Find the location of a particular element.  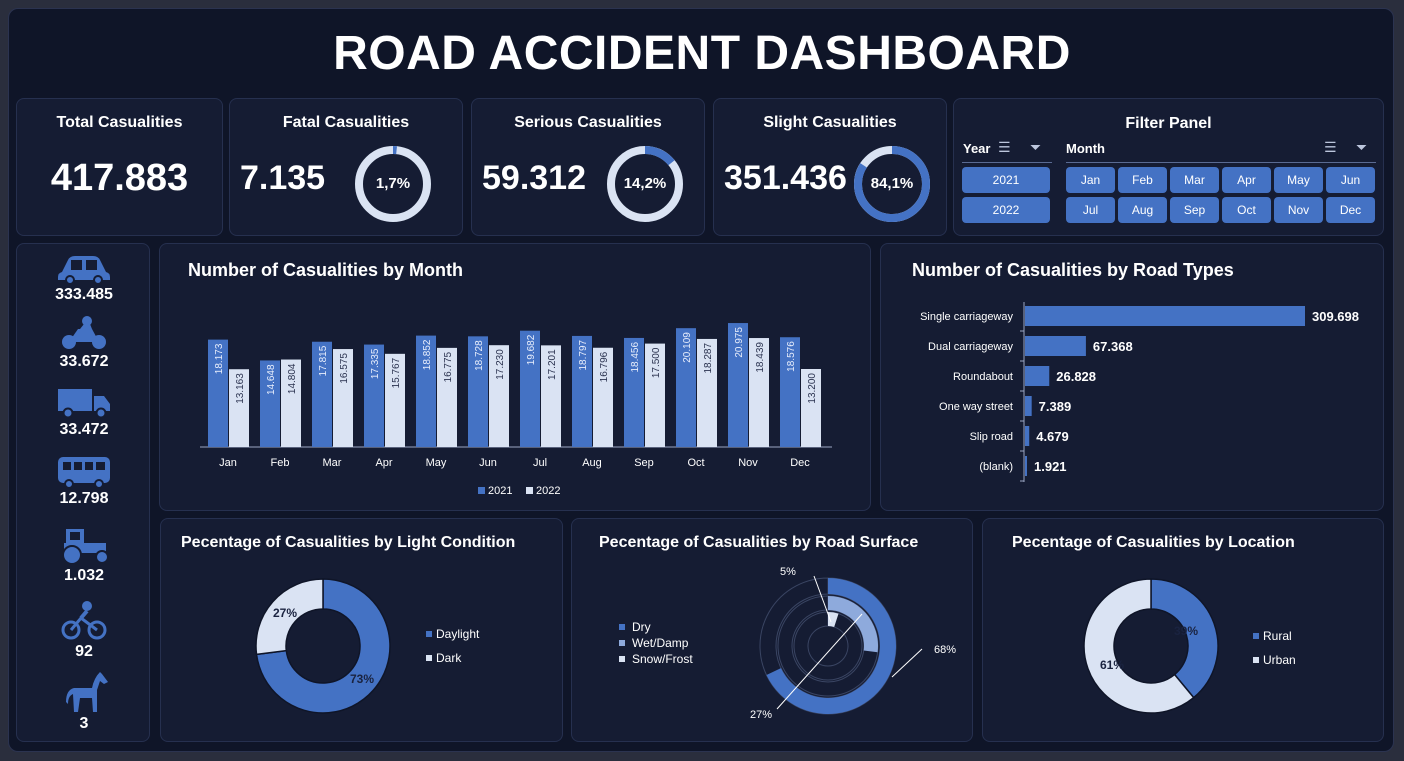

legend-label: 2021 is located at coordinates (500, 491).